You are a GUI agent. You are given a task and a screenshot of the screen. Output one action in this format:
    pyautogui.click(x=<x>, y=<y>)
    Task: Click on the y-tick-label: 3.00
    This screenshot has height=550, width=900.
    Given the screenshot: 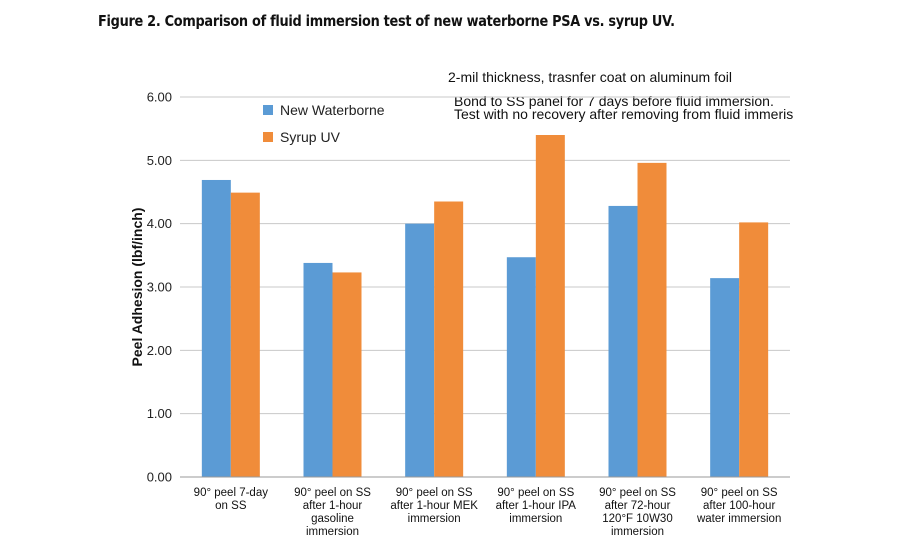 What is the action you would take?
    pyautogui.click(x=159, y=287)
    